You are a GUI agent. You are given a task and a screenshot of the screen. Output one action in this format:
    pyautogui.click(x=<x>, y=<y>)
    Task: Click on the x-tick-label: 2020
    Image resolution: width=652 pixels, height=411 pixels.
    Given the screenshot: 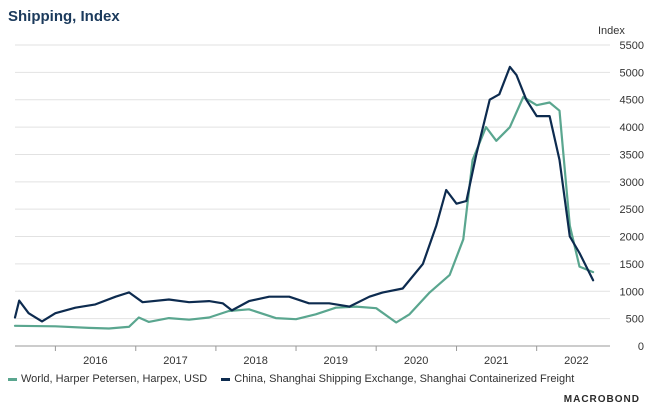 What is the action you would take?
    pyautogui.click(x=416, y=361)
    